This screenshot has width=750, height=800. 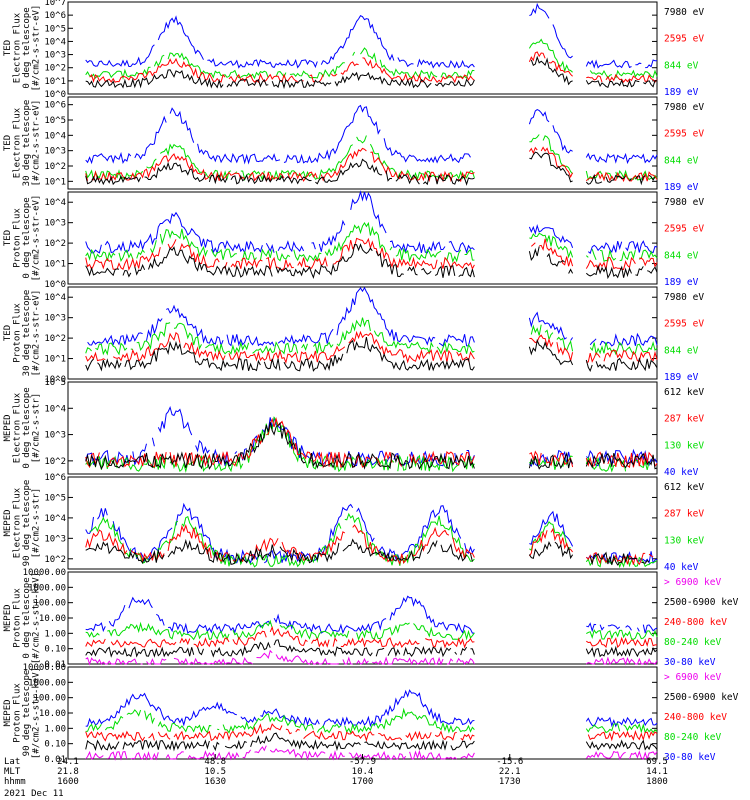 What do you see at coordinates (55, 650) in the screenshot?
I see `y-tick-label: 0.10` at bounding box center [55, 650].